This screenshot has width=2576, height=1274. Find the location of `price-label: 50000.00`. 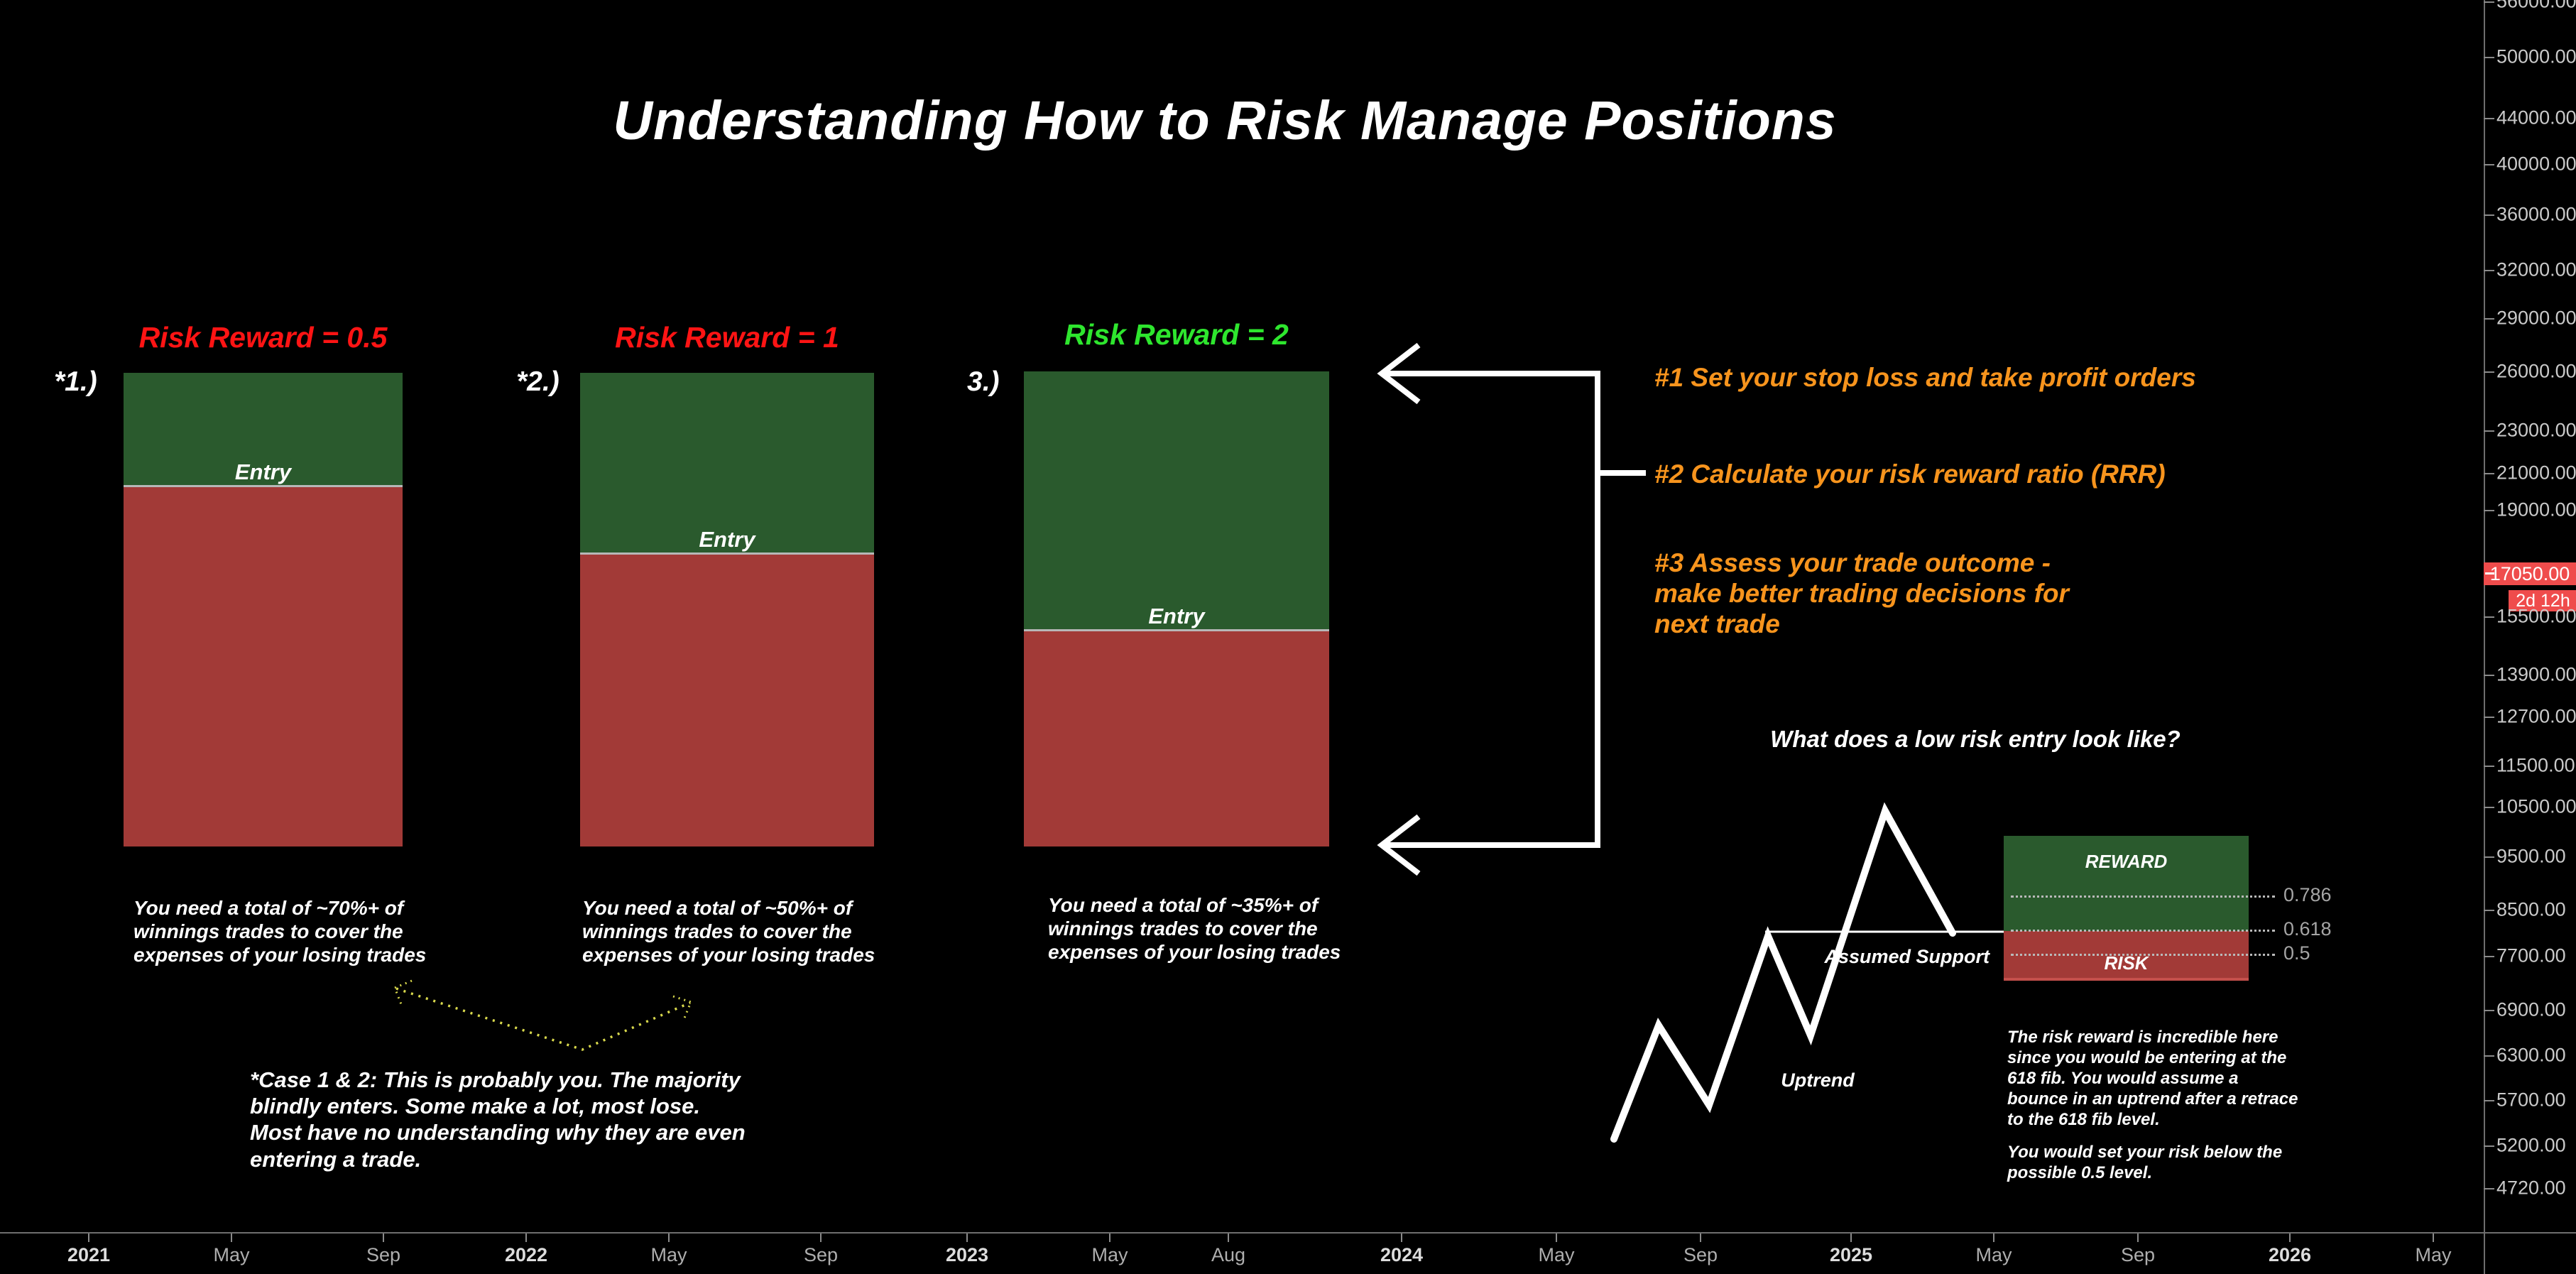

price-label: 50000.00 is located at coordinates (2536, 56).